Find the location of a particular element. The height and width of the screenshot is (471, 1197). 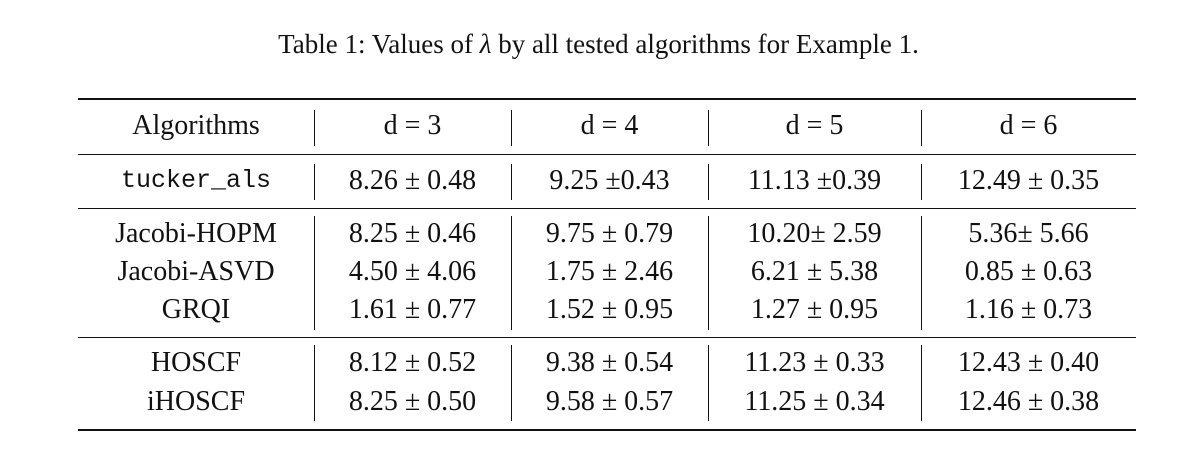

caption-suffix: by all tested algorithms for Example 1. is located at coordinates (705, 44).